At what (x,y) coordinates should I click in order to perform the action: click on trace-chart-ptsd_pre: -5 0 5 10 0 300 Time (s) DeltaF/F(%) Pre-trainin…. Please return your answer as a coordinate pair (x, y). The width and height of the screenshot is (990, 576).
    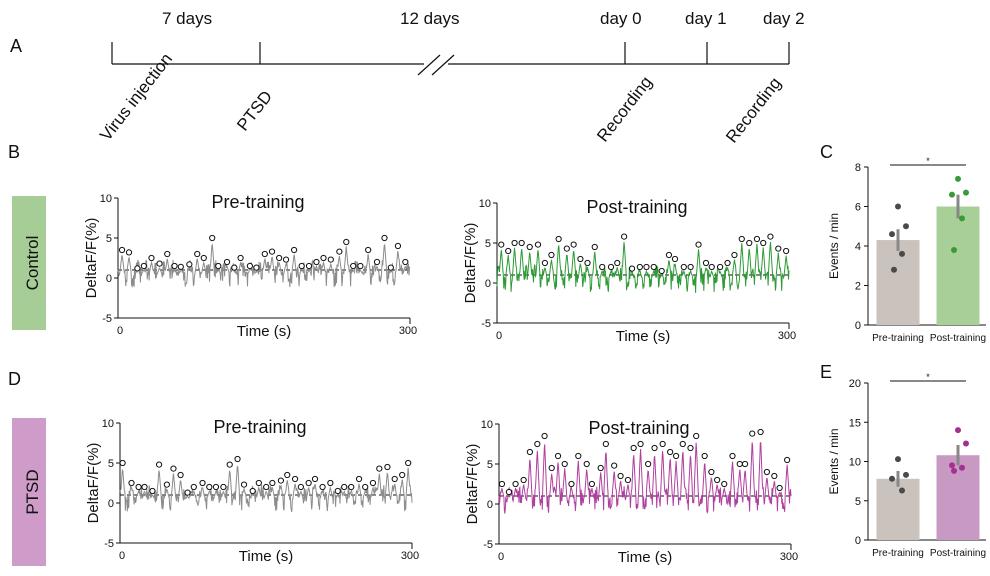
    Looking at the image, I should click on (252, 491).